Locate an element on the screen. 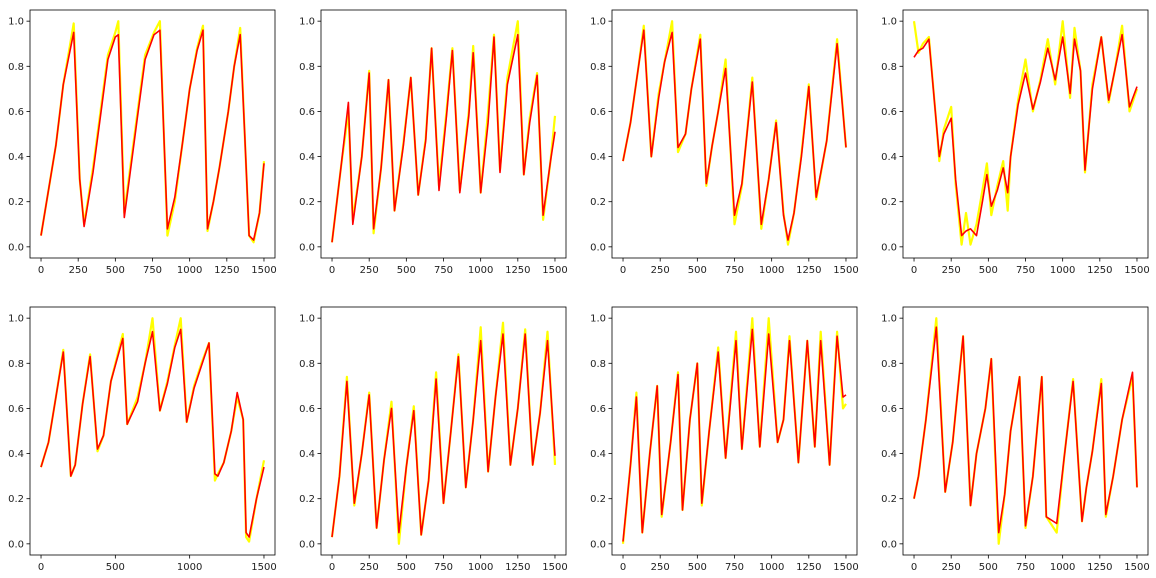 This screenshot has height=578, width=1156. subplot-7: 0 250 500 750 1000 1250 1500 0.0 0.2 0.4 0.6 0.8 1.0 is located at coordinates (724, 439).